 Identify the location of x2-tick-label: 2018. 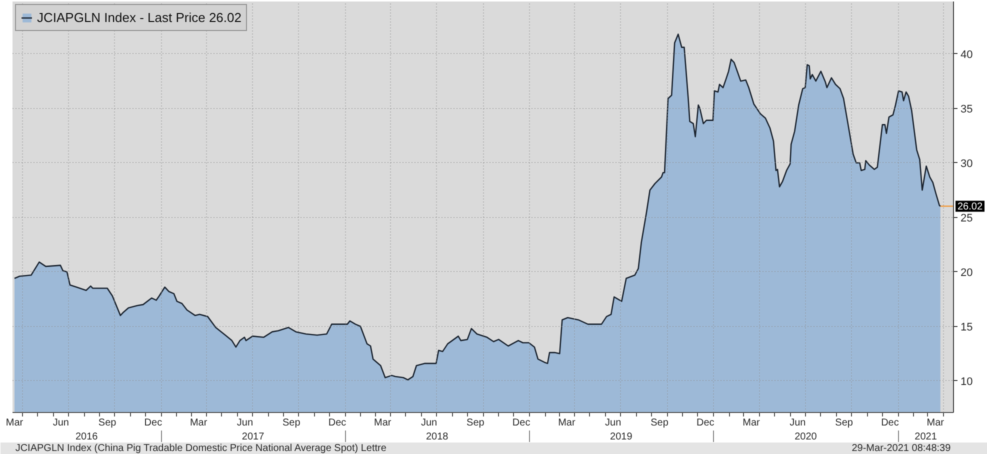
(437, 437).